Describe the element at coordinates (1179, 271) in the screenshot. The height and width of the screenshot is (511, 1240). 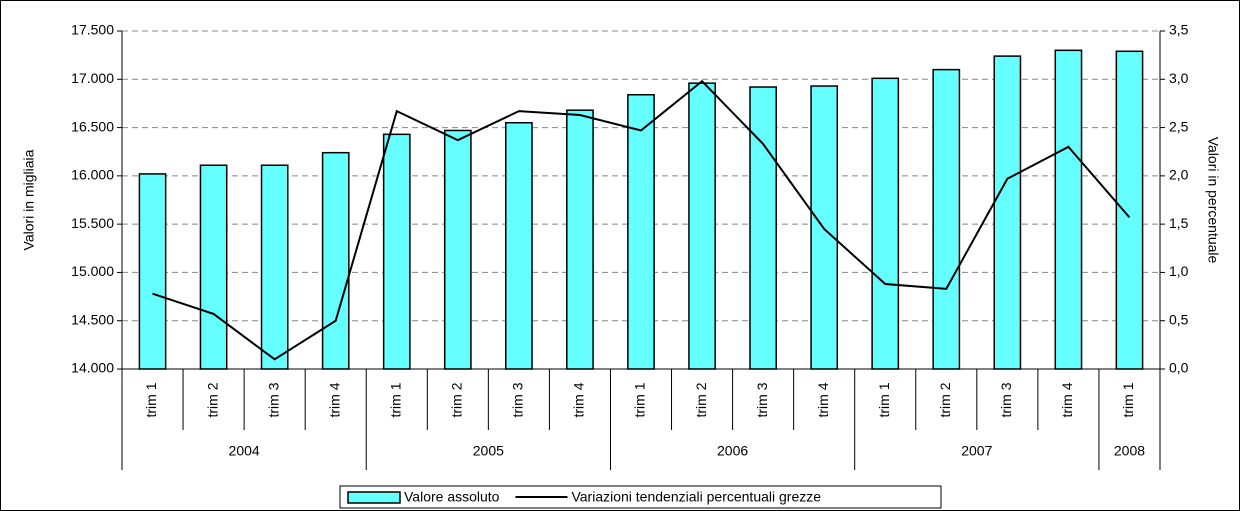
I see `y2-tick-label: 1,0` at that location.